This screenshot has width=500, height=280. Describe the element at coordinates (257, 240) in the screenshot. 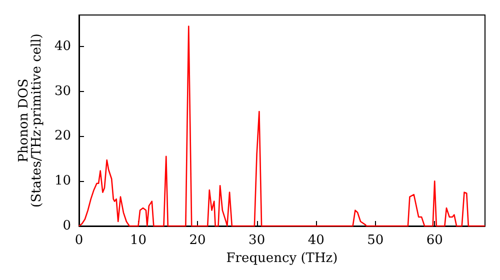

I see `x-tick-label: 30` at that location.